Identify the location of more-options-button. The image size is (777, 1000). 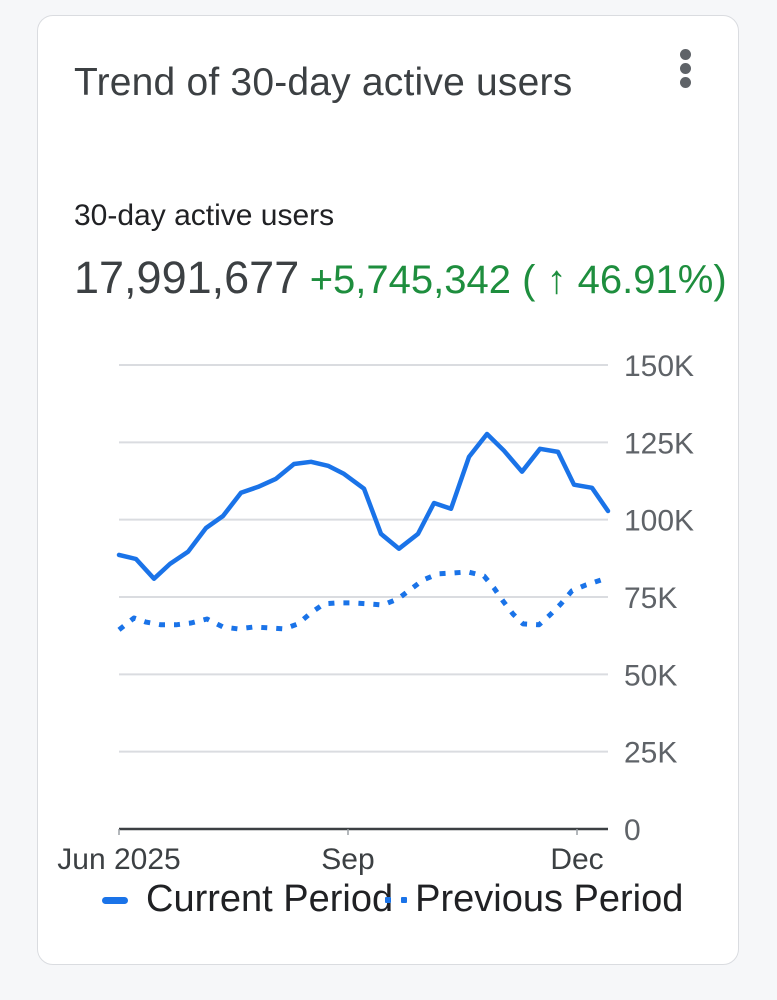
(687, 71).